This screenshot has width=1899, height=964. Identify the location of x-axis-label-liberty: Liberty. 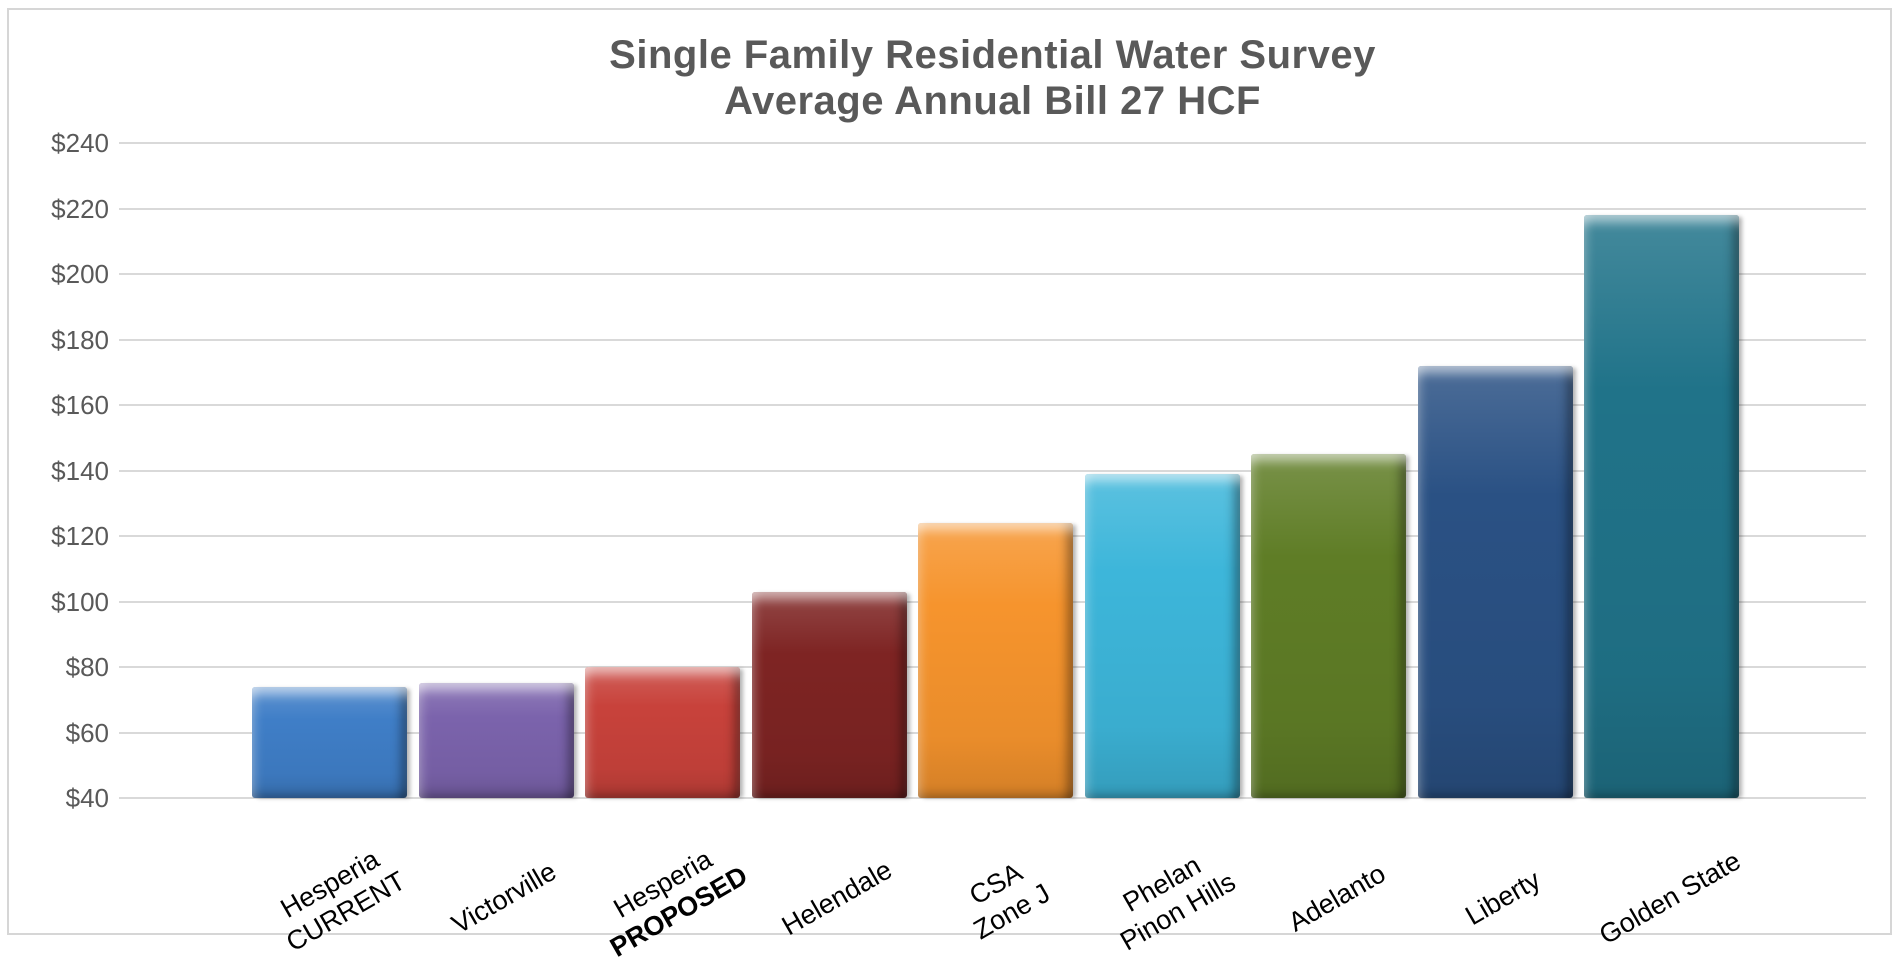
(1503, 898).